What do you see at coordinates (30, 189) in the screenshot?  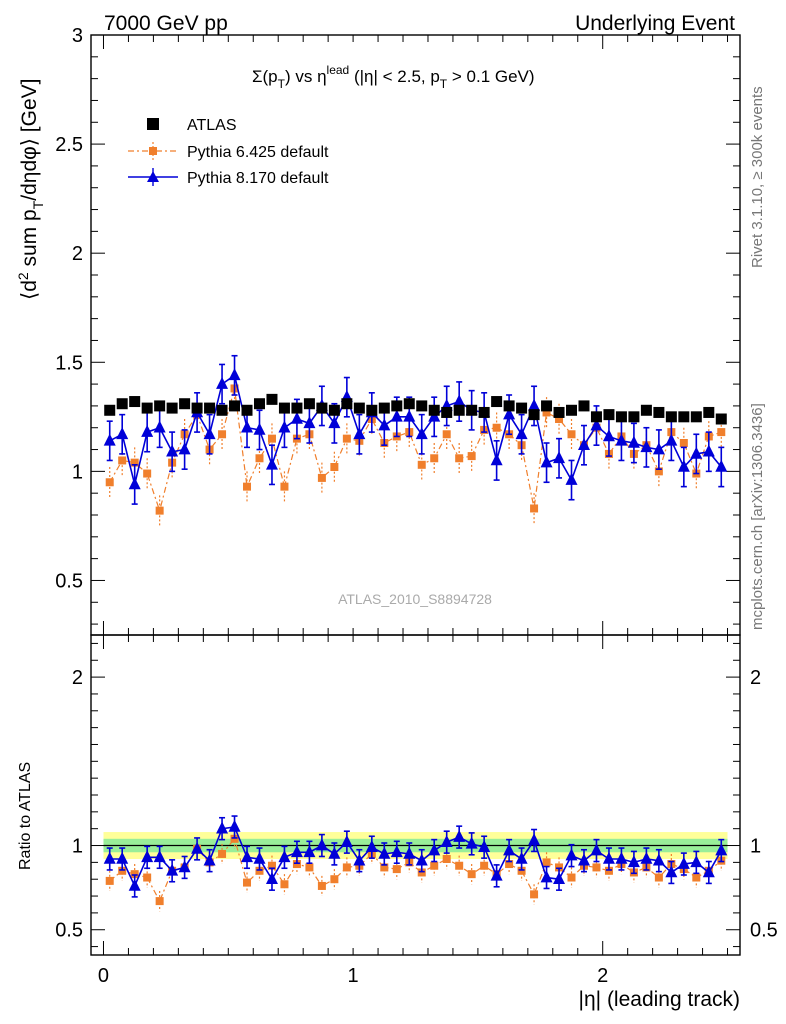 I see `main-y-axis-title: ⟨d2 sum pT/dηdφ⟩ [GeV]` at bounding box center [30, 189].